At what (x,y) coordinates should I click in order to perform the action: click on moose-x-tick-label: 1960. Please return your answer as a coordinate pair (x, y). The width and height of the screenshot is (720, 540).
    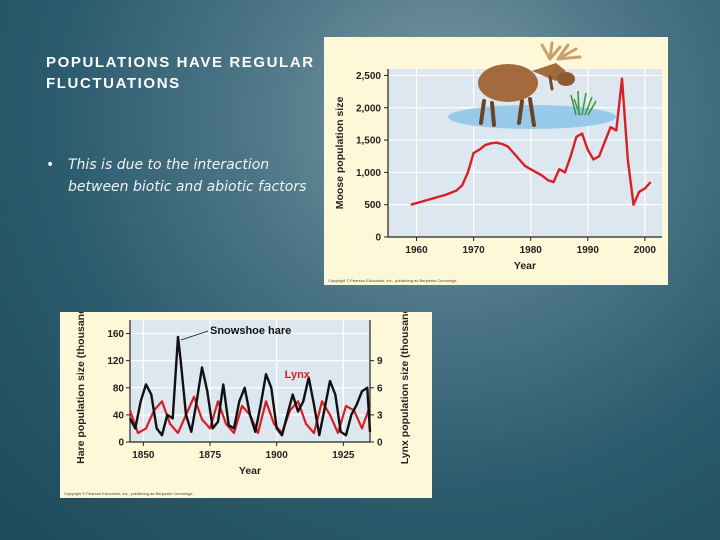
    Looking at the image, I should click on (416, 250).